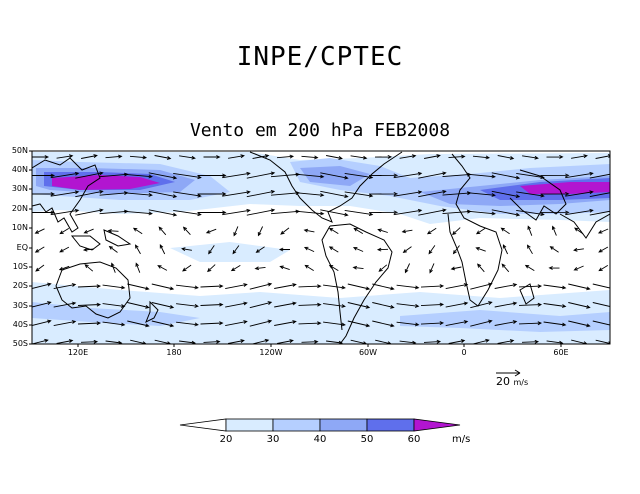 This screenshot has height=494, width=640. Describe the element at coordinates (475, 230) in the screenshot. I see `africa-europe-coast` at that location.